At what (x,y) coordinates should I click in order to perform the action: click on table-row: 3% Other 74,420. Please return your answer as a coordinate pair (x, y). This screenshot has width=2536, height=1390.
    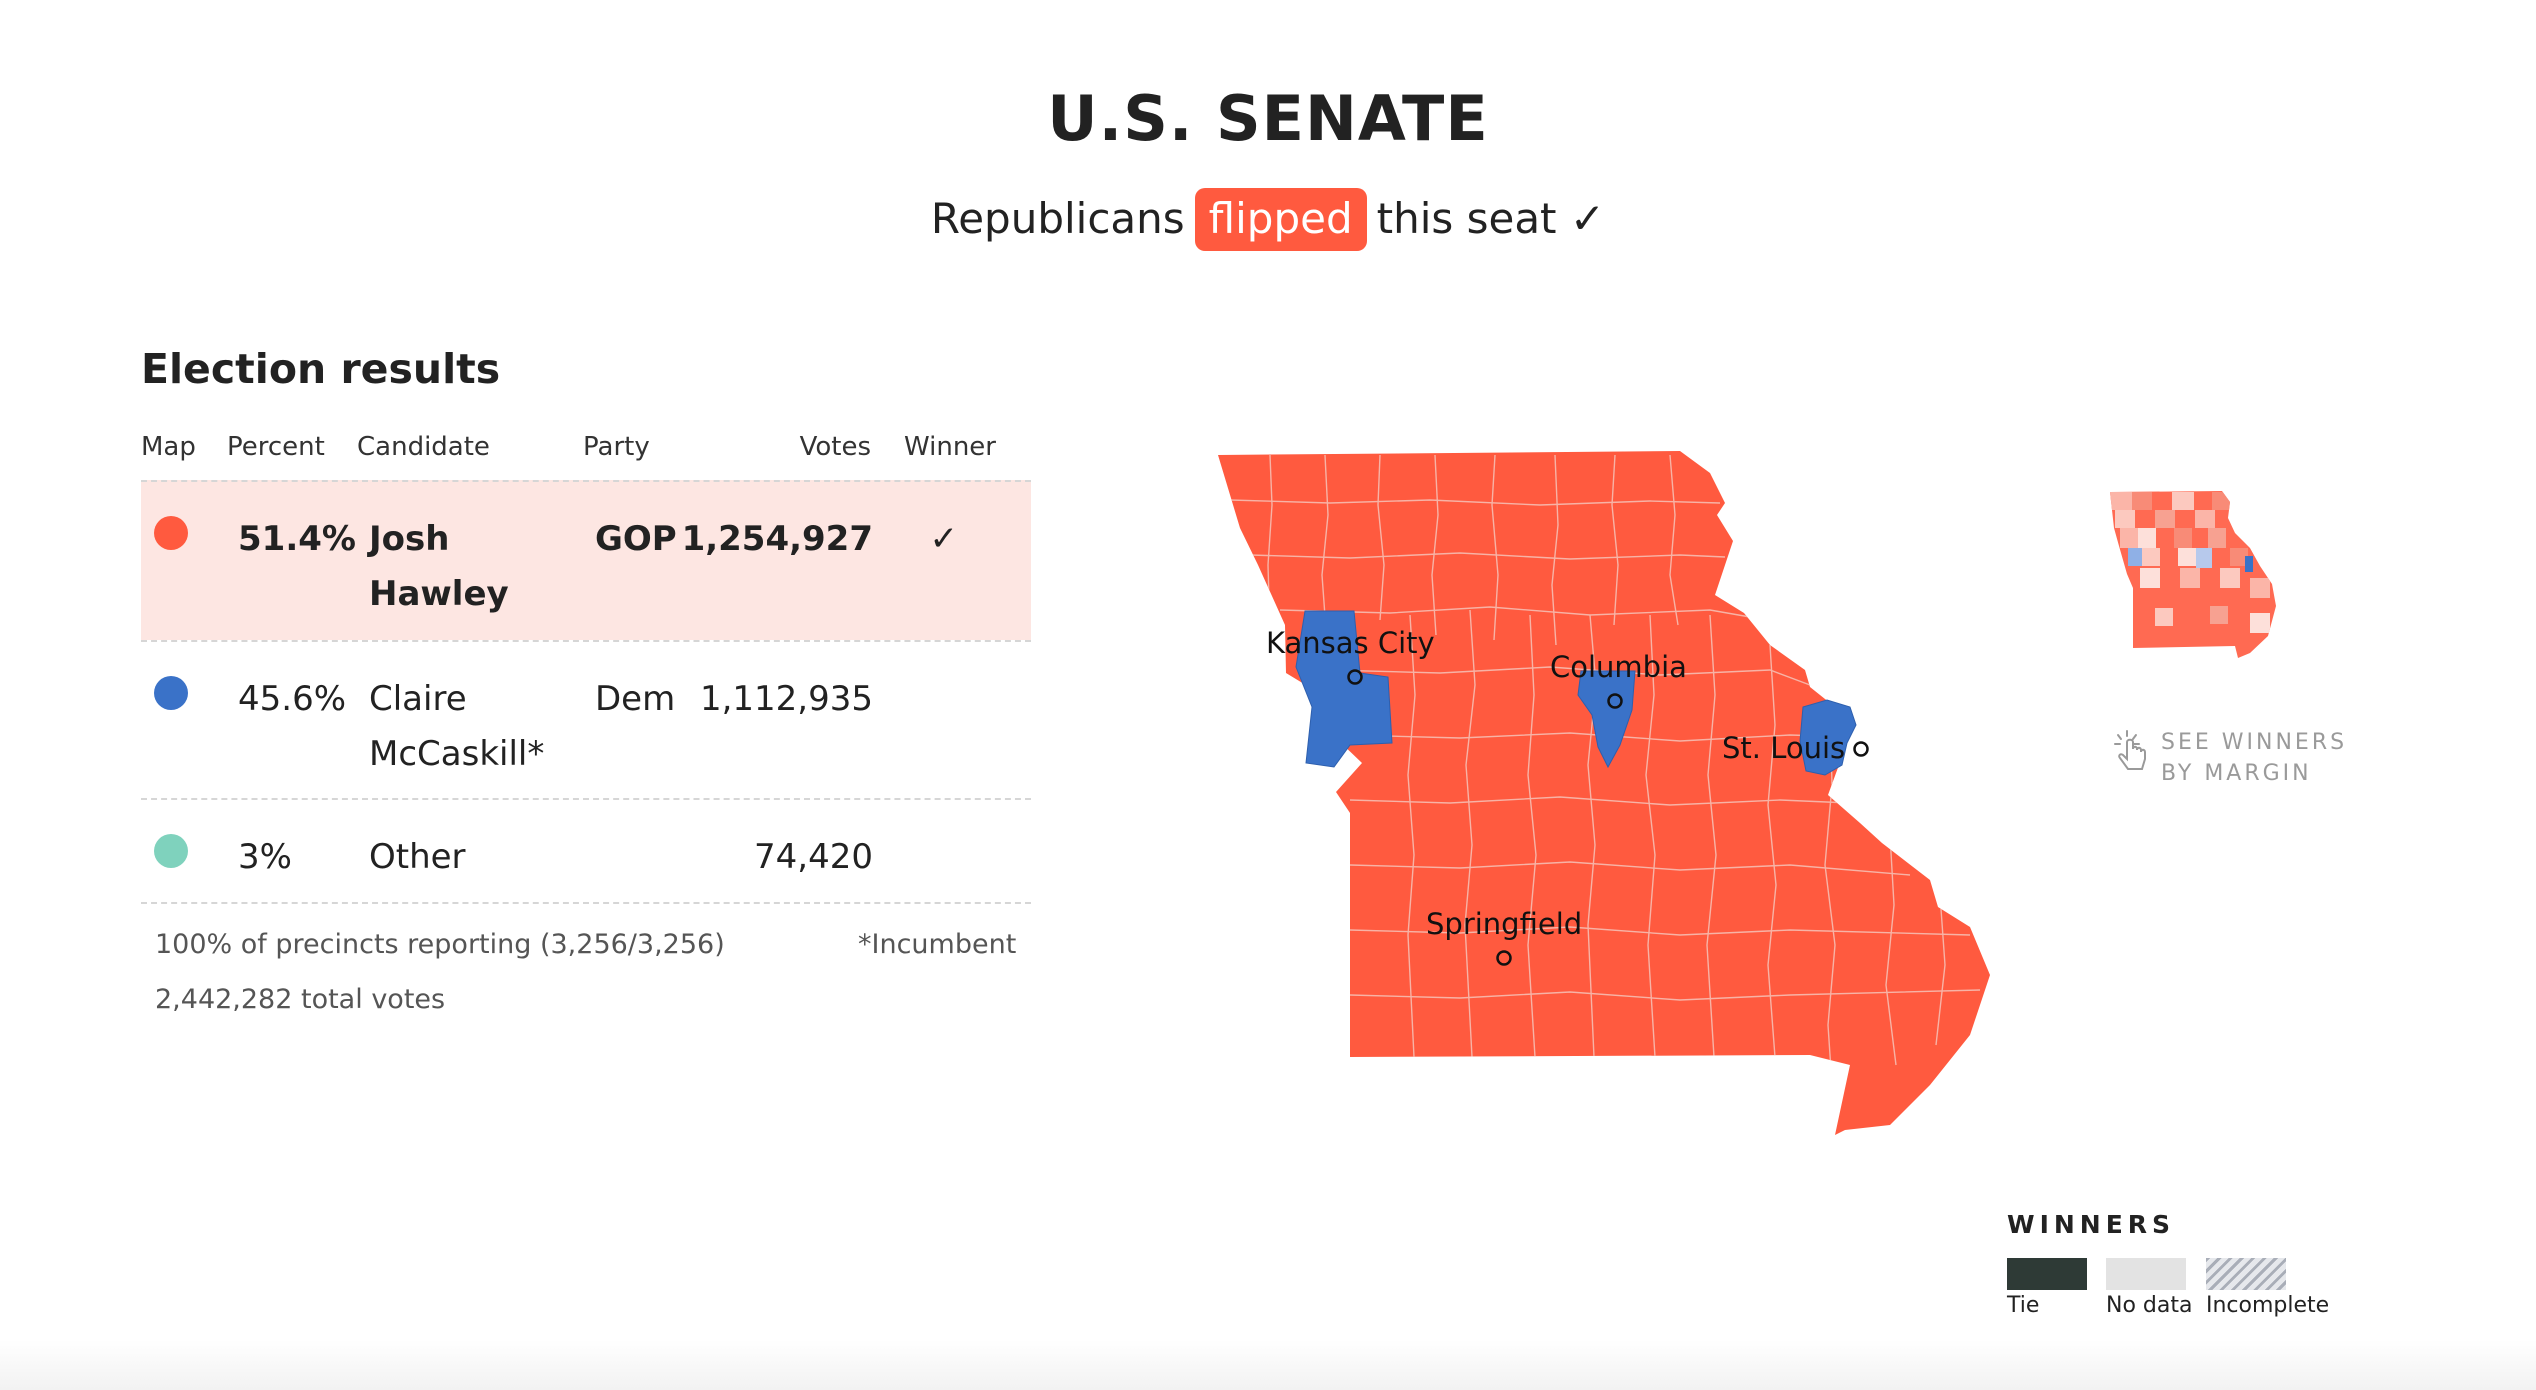
    Looking at the image, I should click on (586, 851).